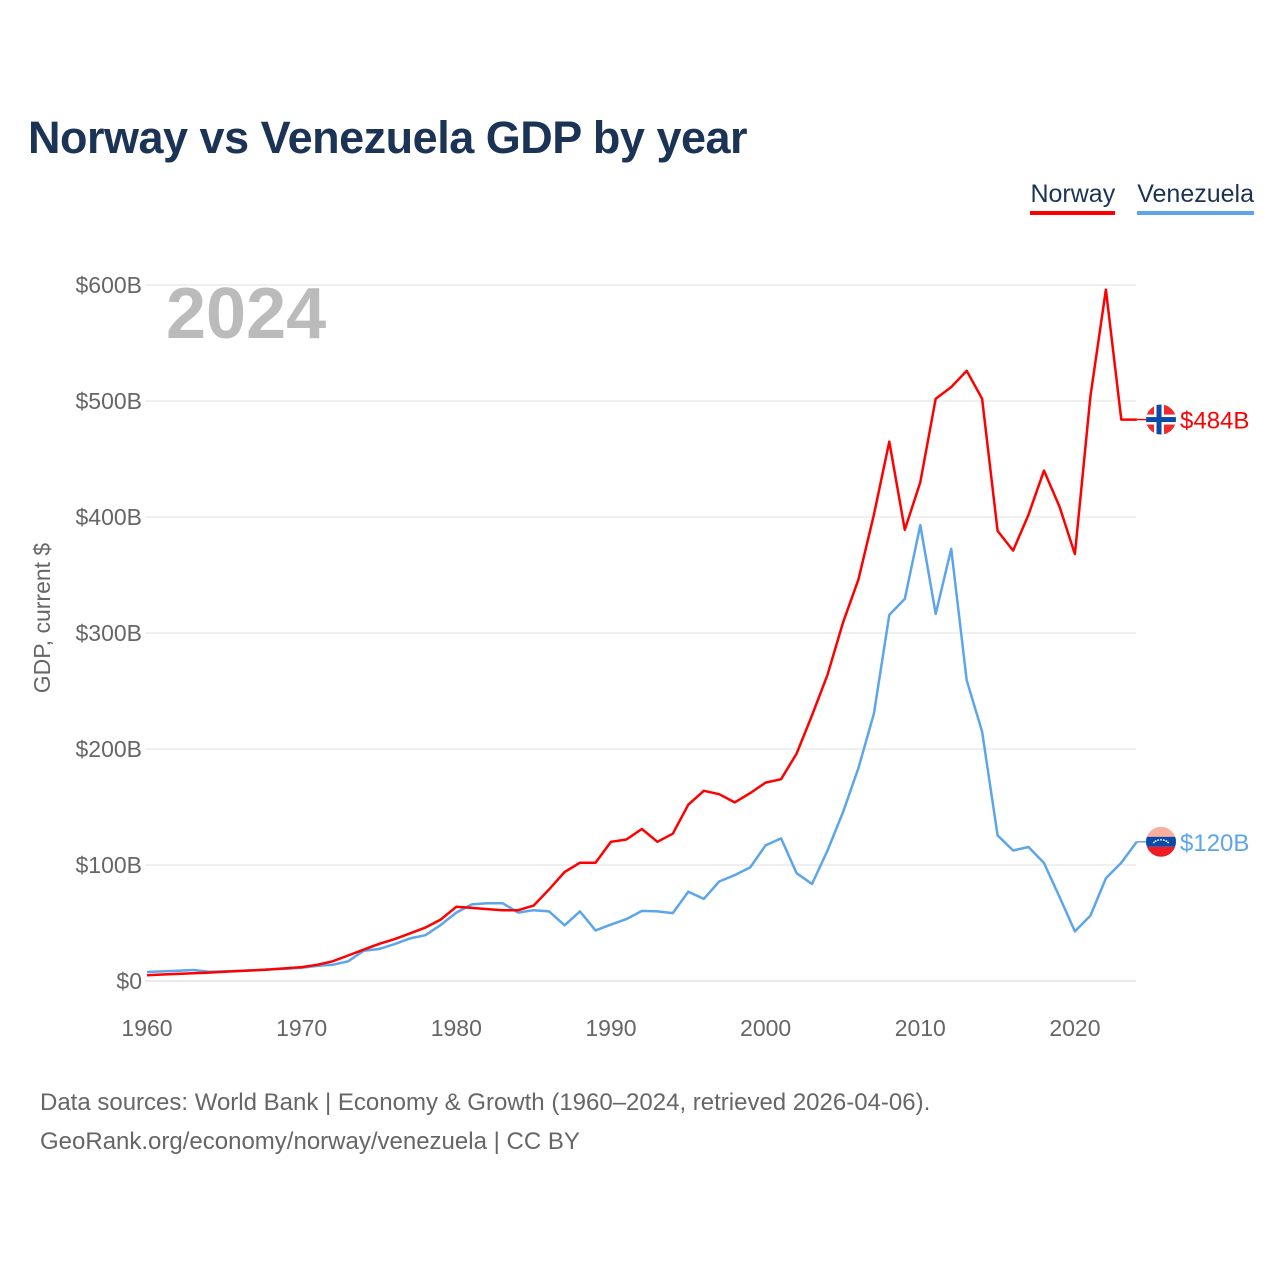 The image size is (1280, 1280). I want to click on legend-norway: Norway, so click(1073, 197).